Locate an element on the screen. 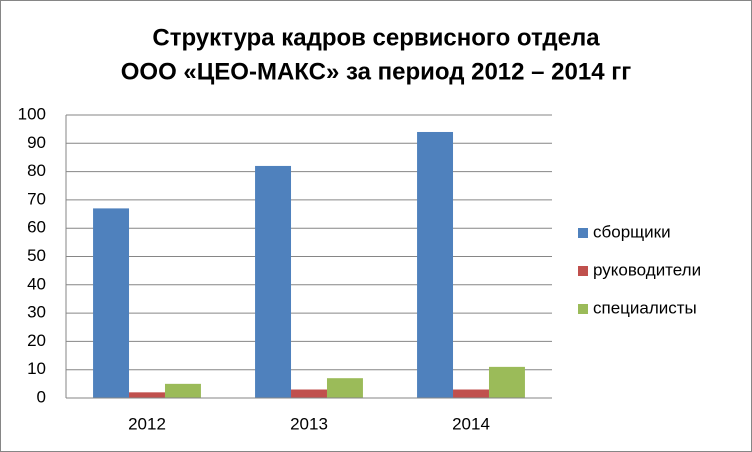  y-tick-label: 30 is located at coordinates (36, 312).